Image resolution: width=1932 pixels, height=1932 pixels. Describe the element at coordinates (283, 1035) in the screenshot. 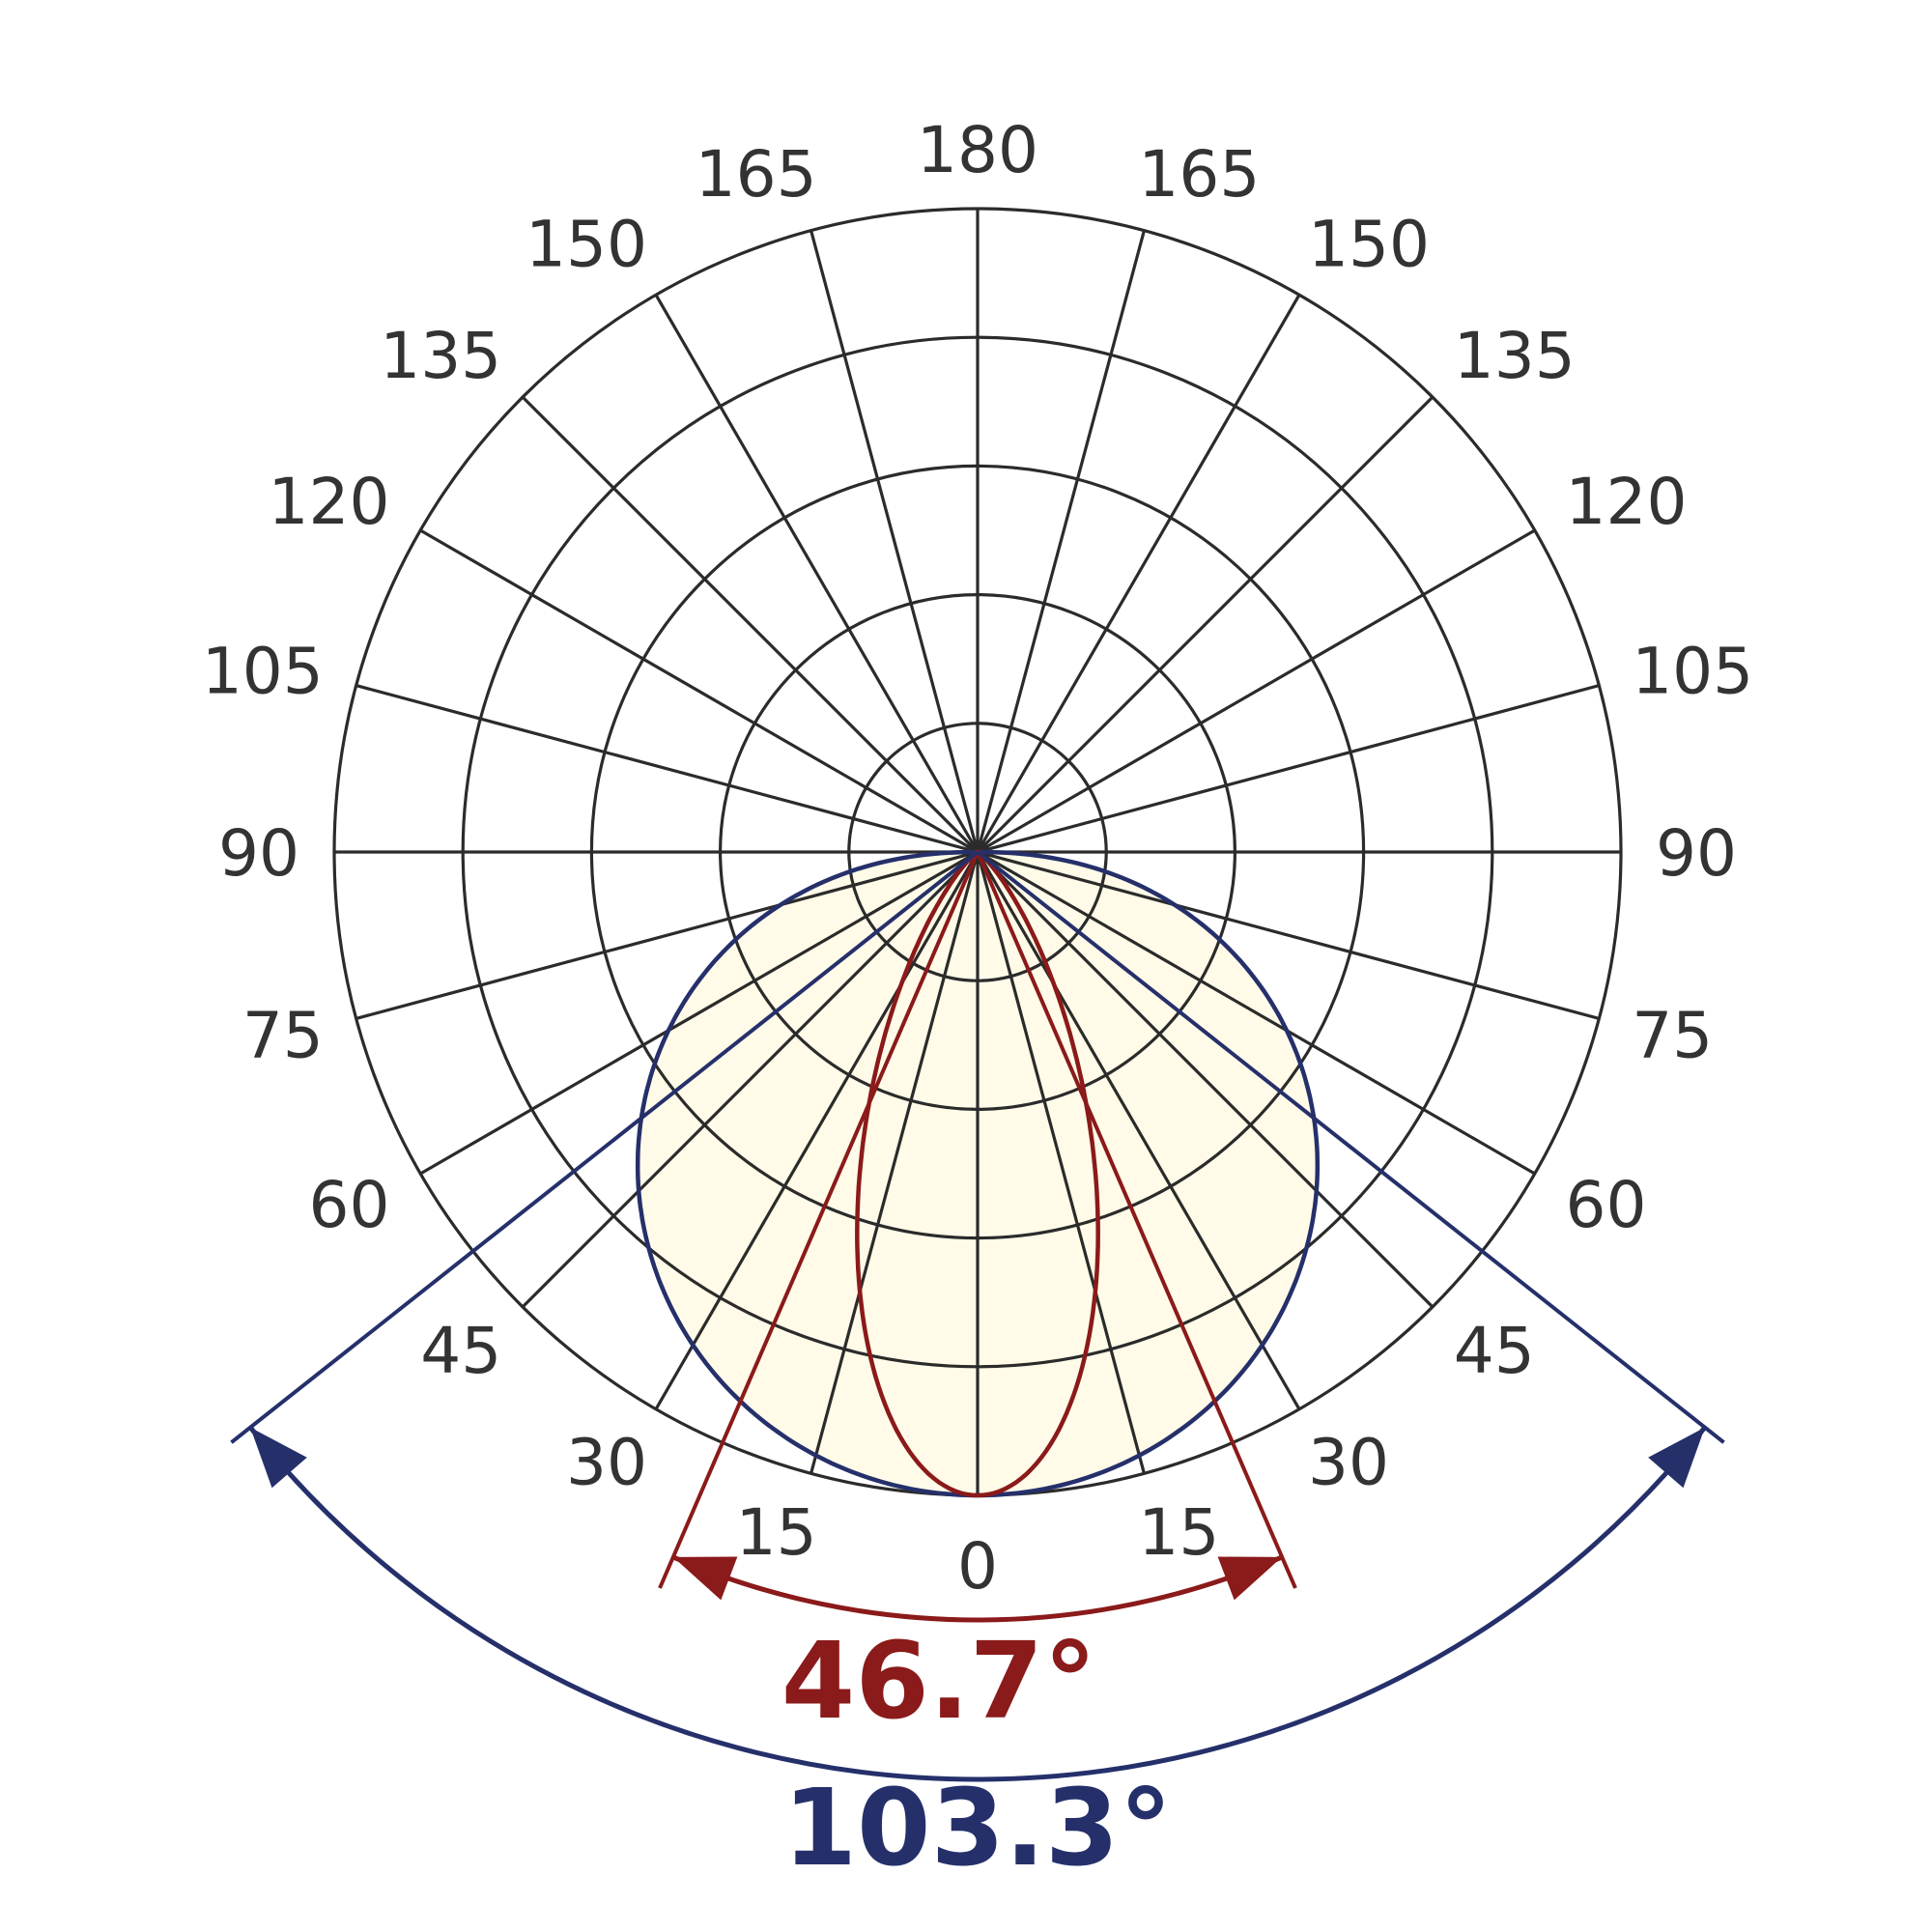

I see `tick-label-75-left: 75` at that location.